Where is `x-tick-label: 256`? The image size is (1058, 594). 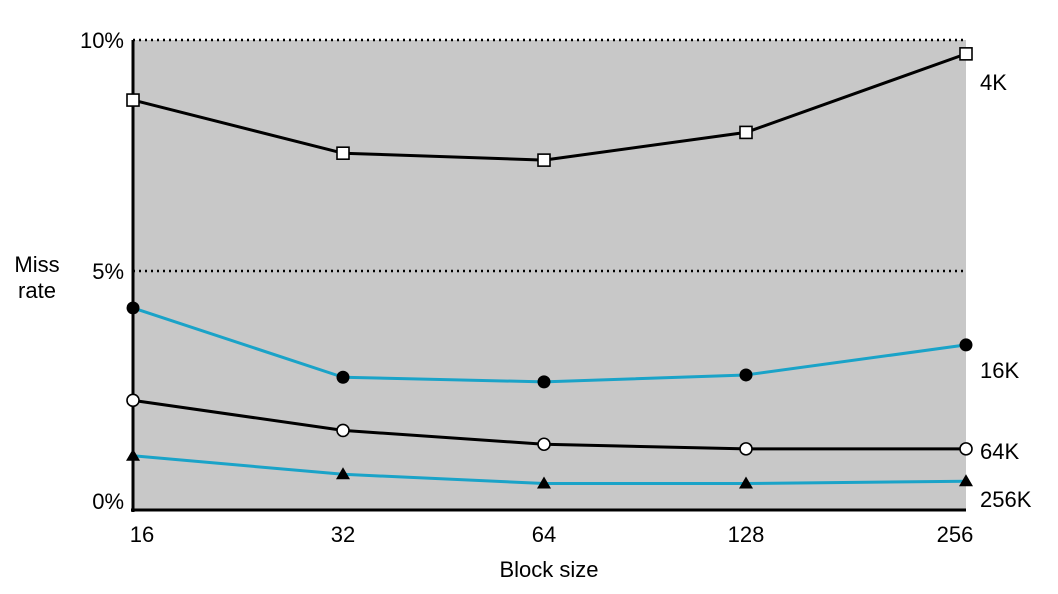 x-tick-label: 256 is located at coordinates (955, 534).